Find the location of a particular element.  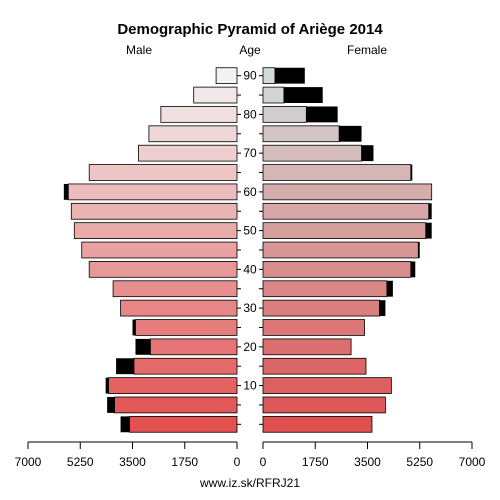

age-tick-label: 50 is located at coordinates (250, 231).